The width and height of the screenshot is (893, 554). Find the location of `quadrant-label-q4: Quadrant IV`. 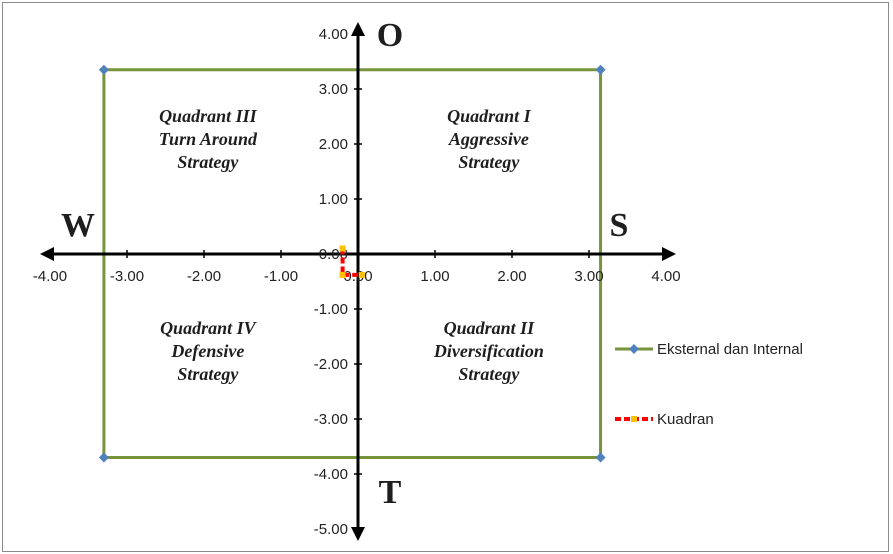

quadrant-label-q4: Quadrant IV is located at coordinates (209, 328).